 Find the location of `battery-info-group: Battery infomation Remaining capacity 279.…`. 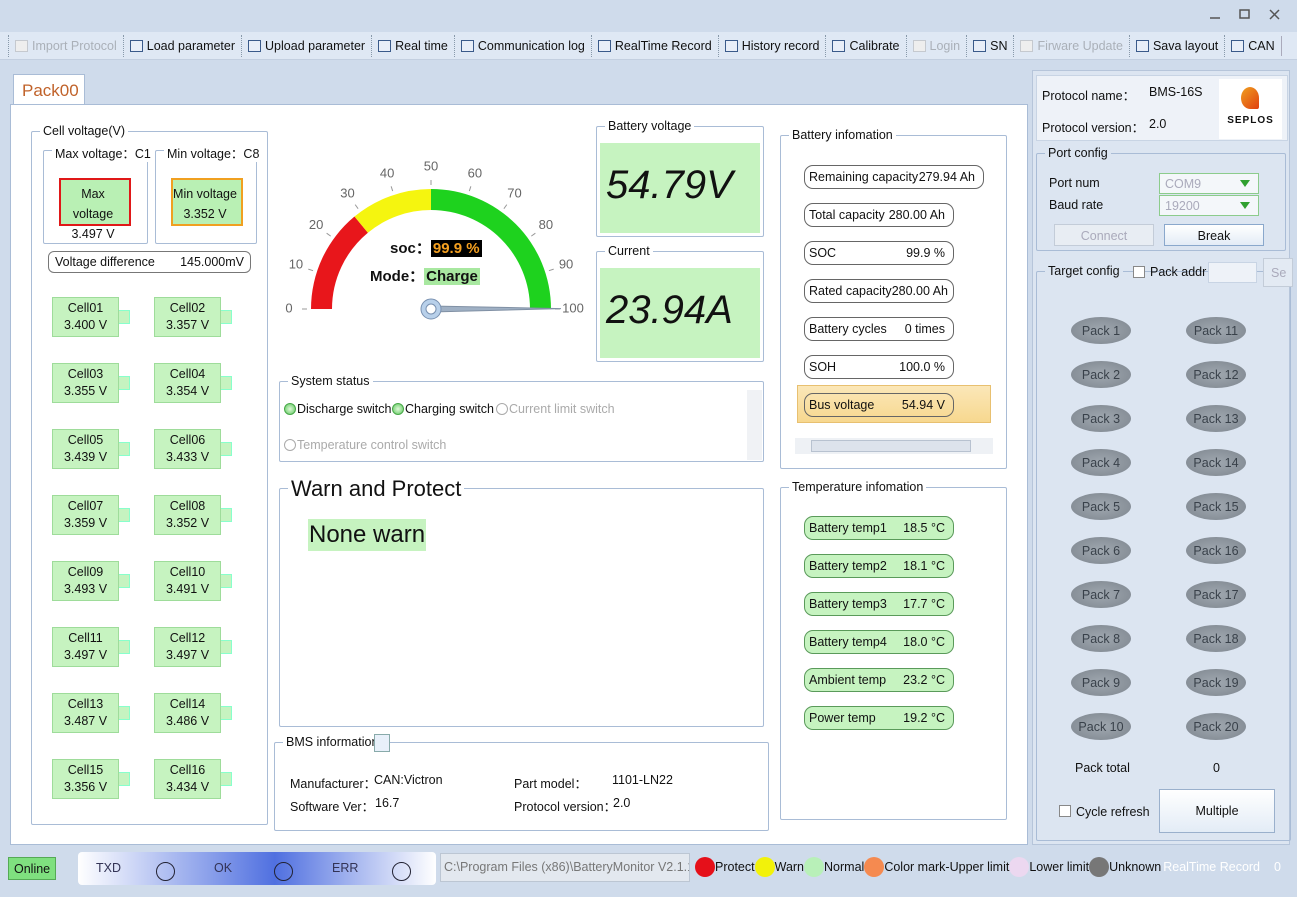

battery-info-group: Battery infomation Remaining capacity 279.… is located at coordinates (893, 298).